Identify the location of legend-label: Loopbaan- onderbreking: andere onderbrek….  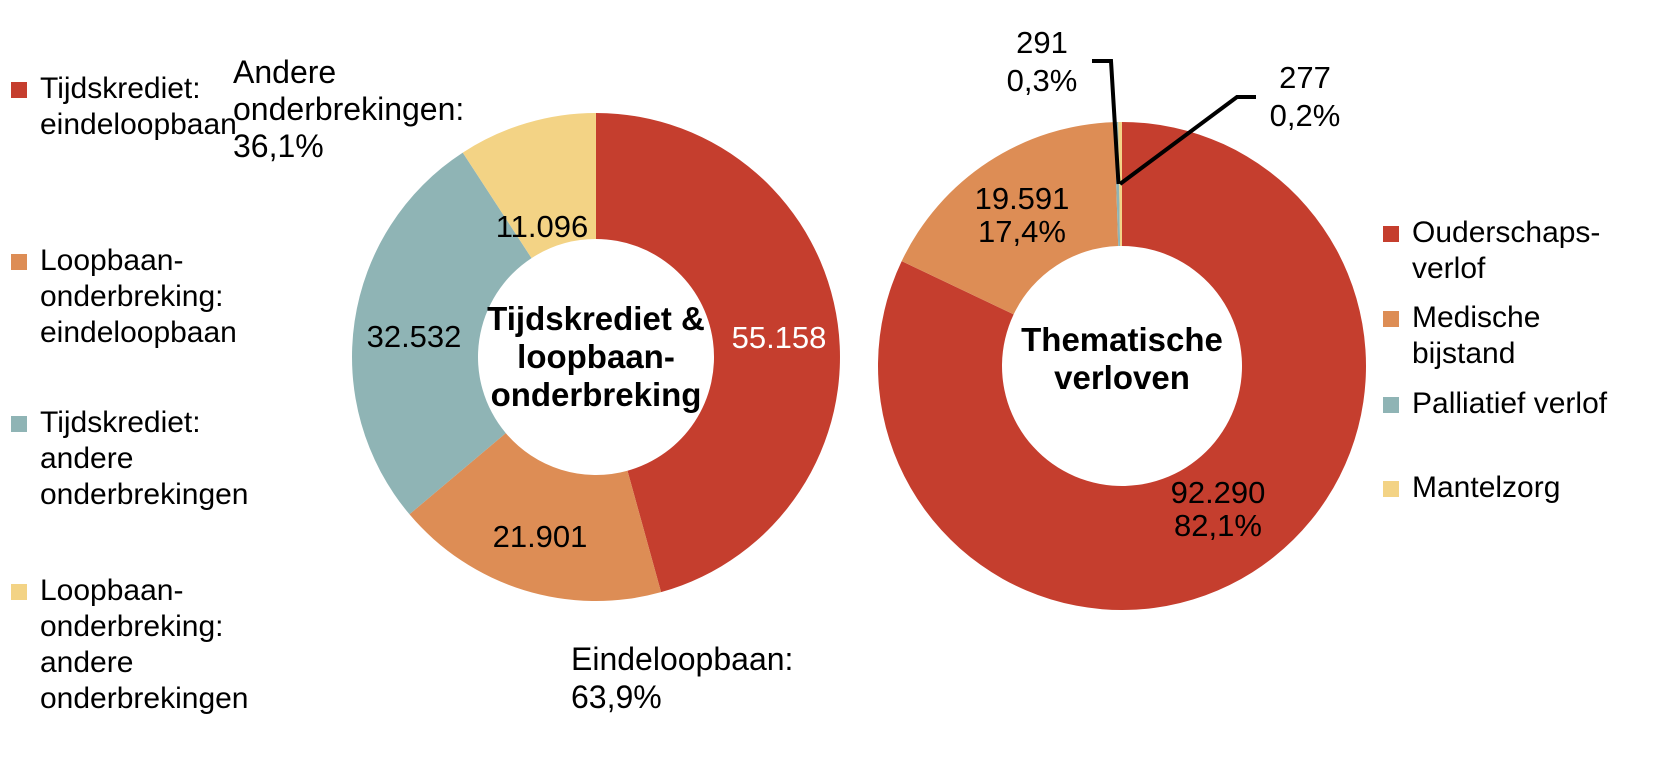
(144, 644).